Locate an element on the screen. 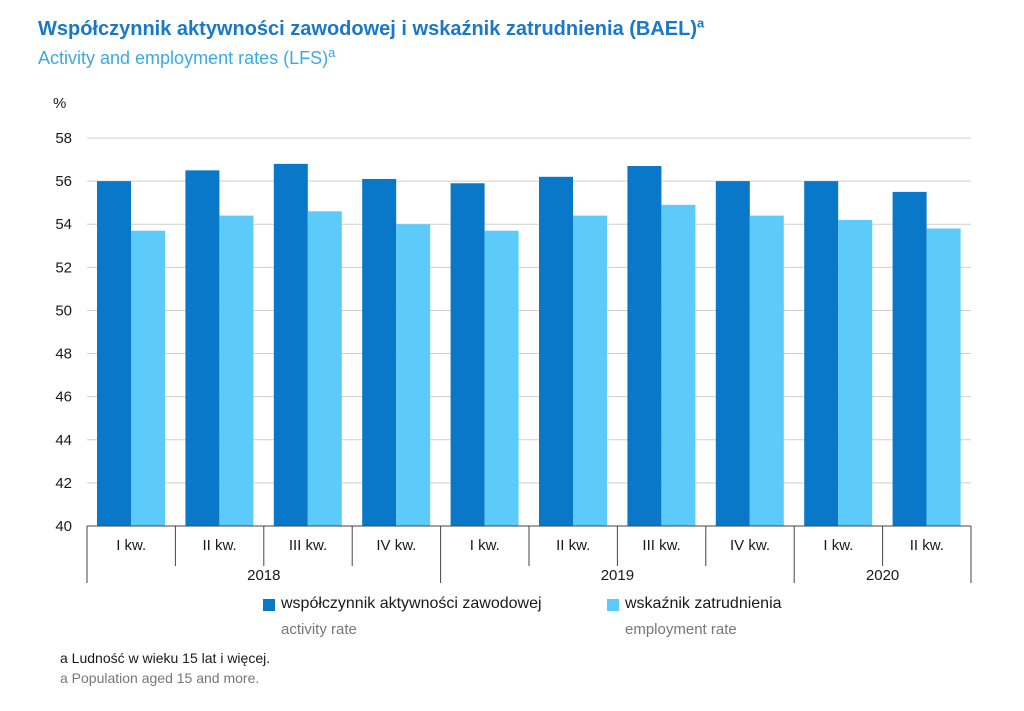 Image resolution: width=1024 pixels, height=711 pixels. y-tick-label: 54 is located at coordinates (63, 224).